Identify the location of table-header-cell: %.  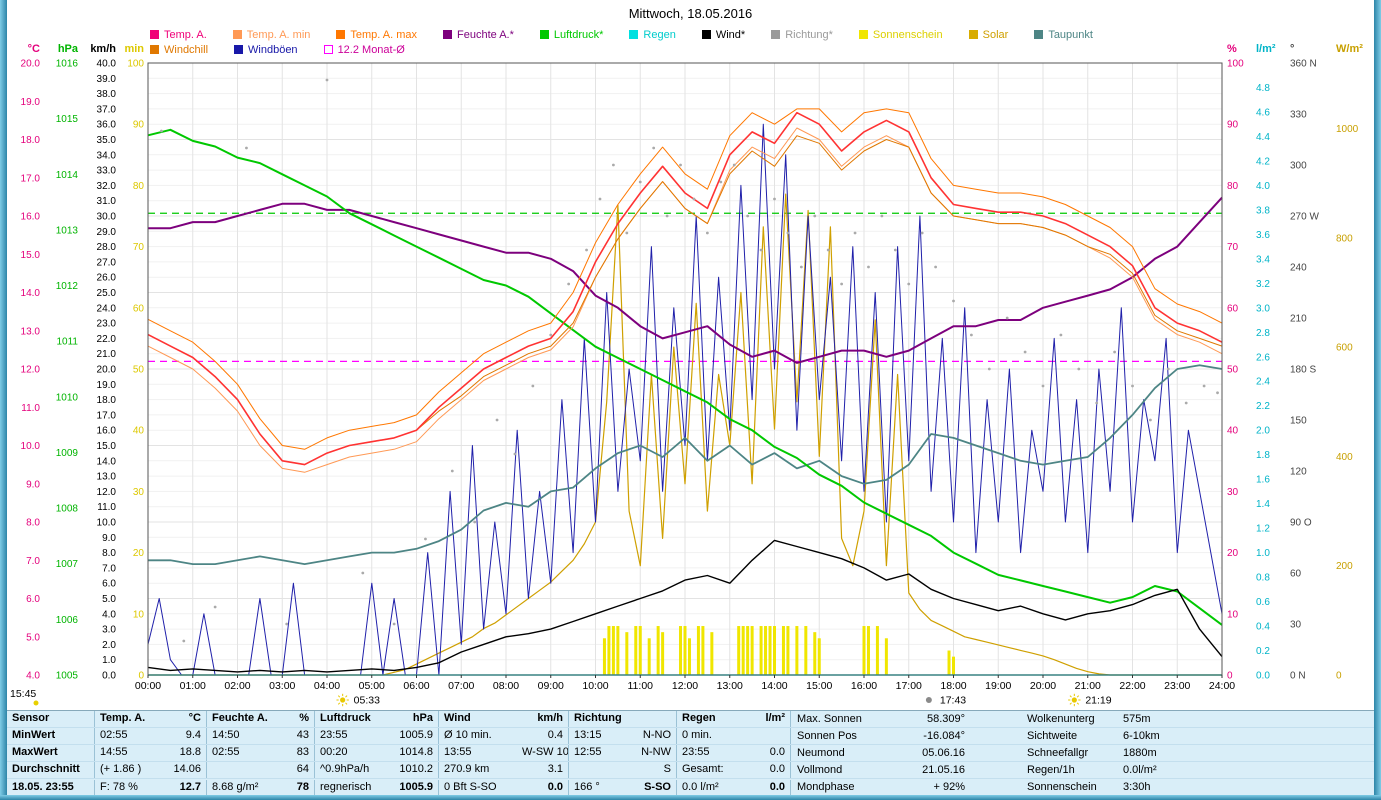
(294, 719).